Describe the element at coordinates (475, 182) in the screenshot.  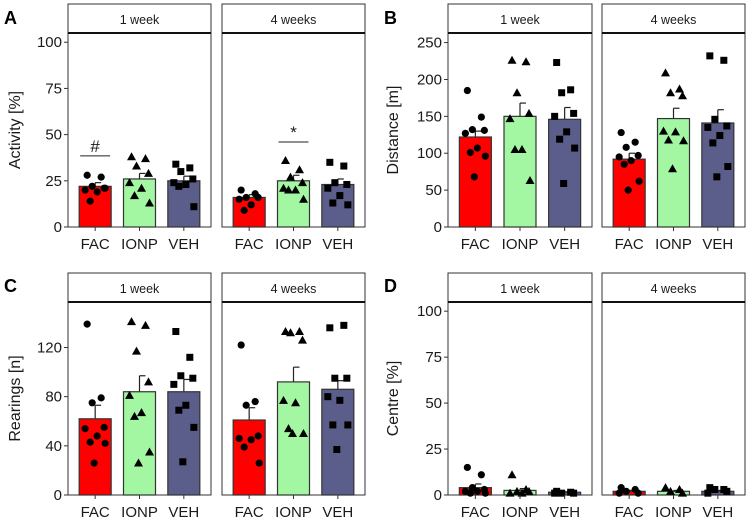
I see `bar-fac` at that location.